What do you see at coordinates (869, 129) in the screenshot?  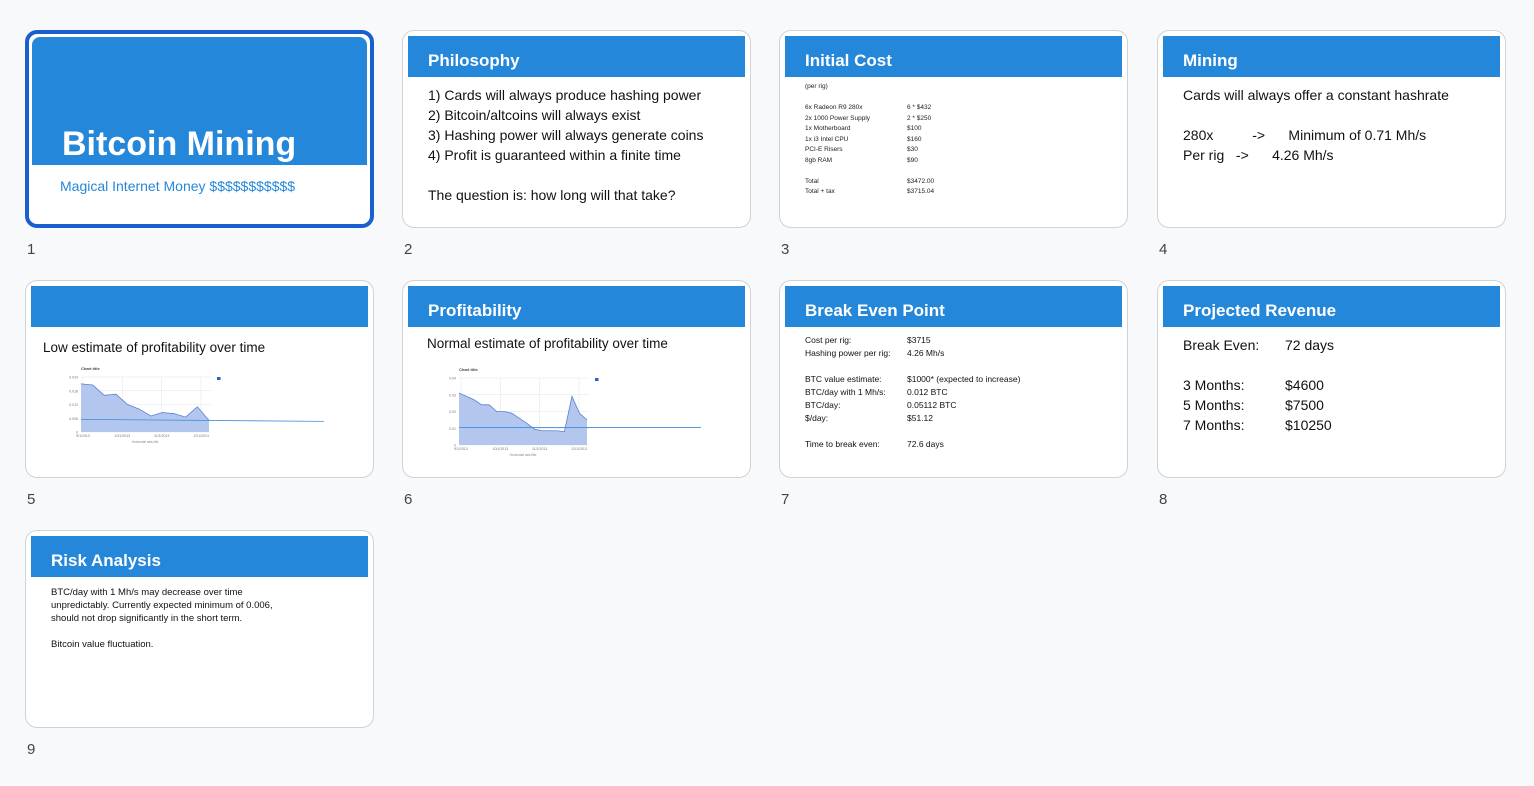 I see `table-row: 1x Motherboard $100` at bounding box center [869, 129].